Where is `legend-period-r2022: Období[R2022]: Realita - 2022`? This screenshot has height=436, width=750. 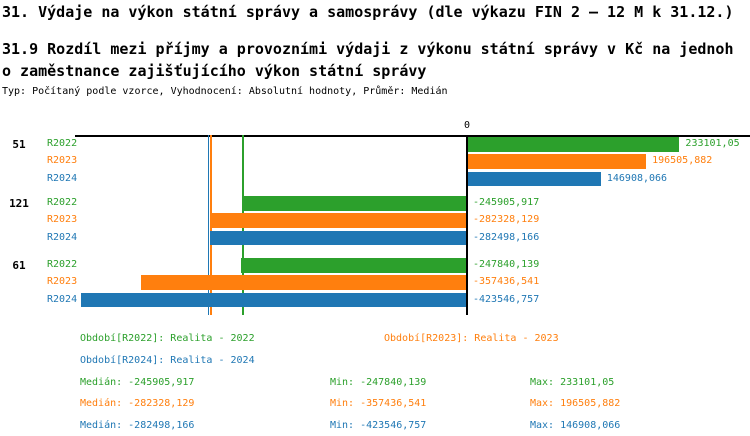
legend-period-r2022: Období[R2022]: Realita - 2022 is located at coordinates (167, 338).